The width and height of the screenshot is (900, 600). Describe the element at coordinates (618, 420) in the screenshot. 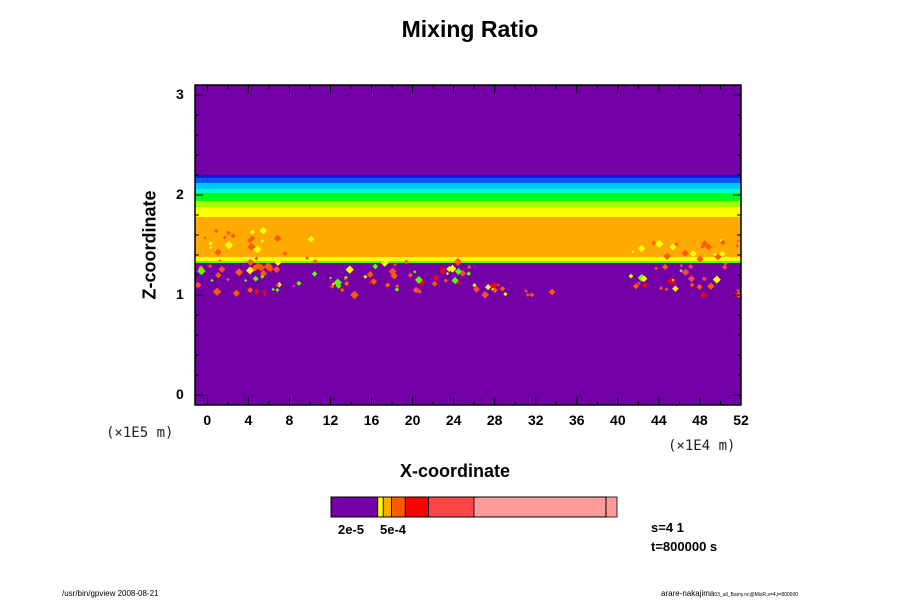

I see `x-tick-label: 40` at that location.